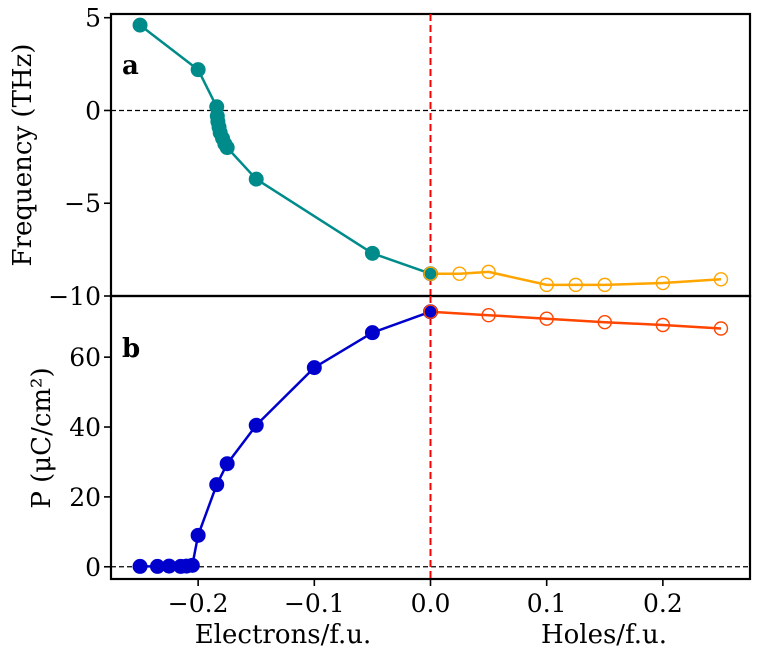 The width and height of the screenshot is (760, 659). What do you see at coordinates (198, 603) in the screenshot?
I see `x-tick-label: −0.2` at bounding box center [198, 603].